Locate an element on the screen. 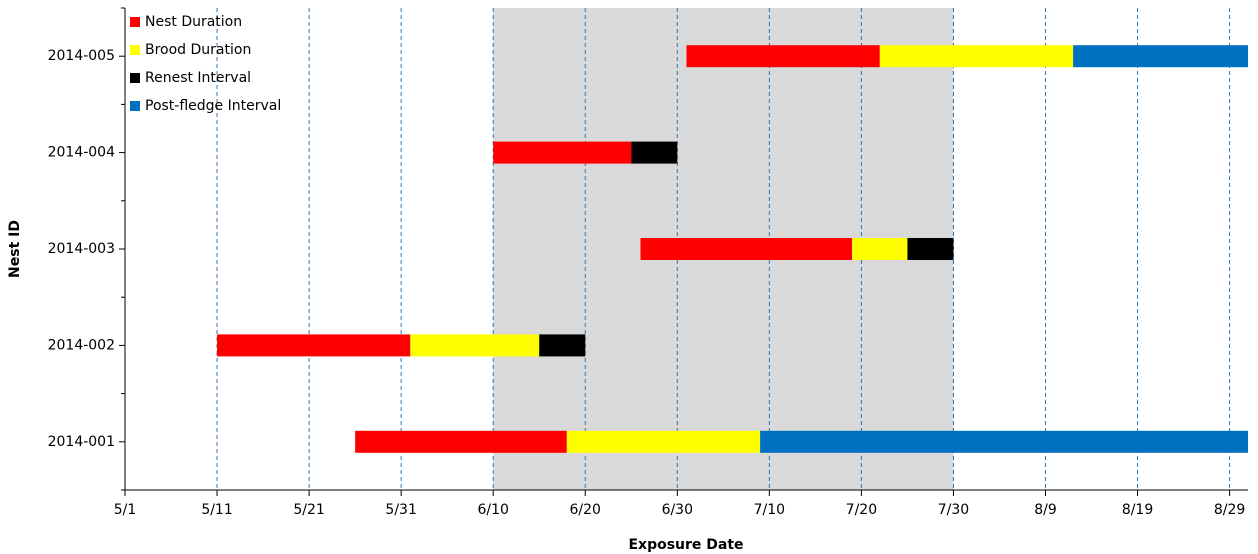  y-tick-label: 2014-003 is located at coordinates (81, 249).